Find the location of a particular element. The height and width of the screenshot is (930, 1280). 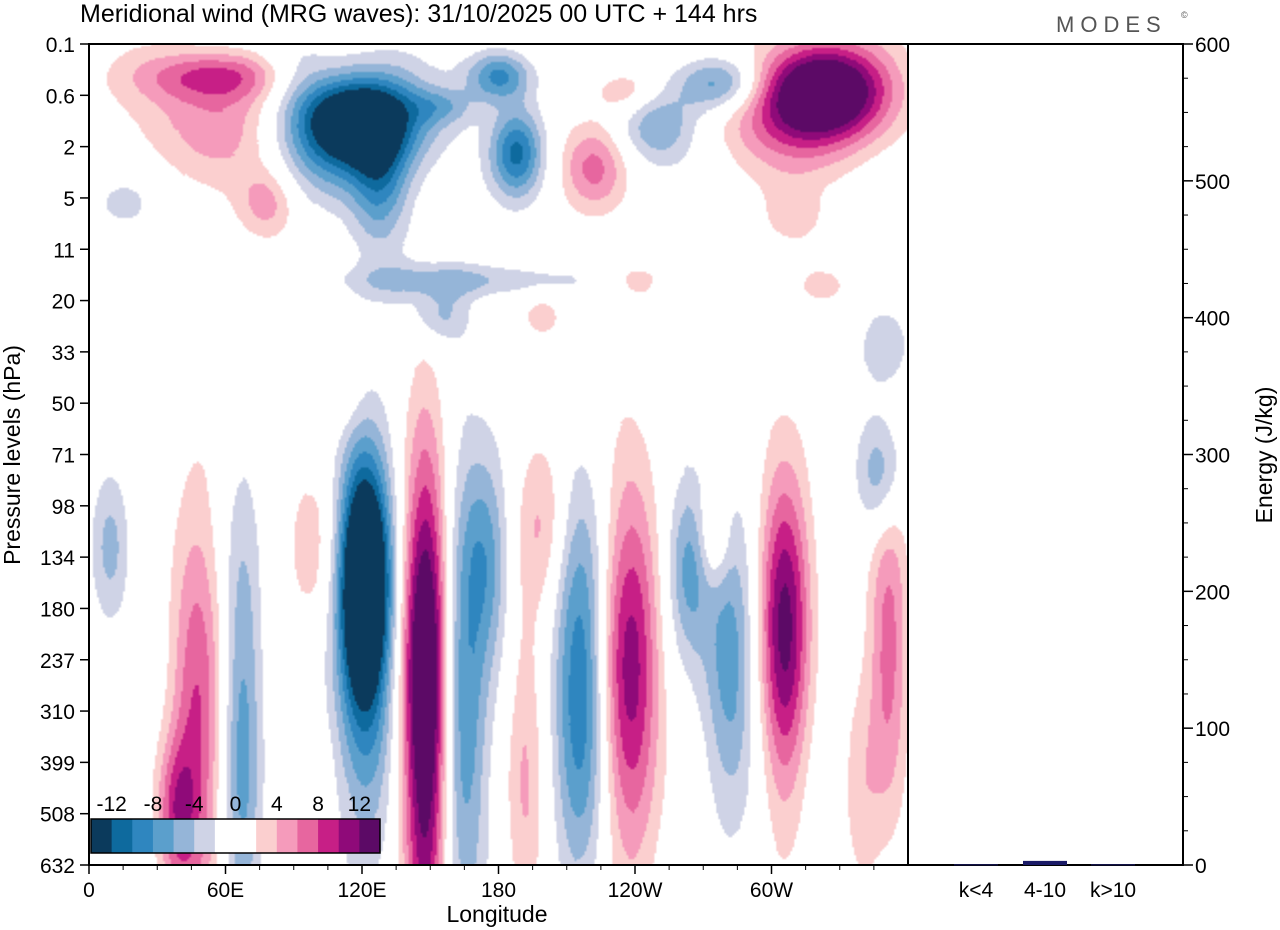

energy-category-label: k<4 is located at coordinates (976, 890).